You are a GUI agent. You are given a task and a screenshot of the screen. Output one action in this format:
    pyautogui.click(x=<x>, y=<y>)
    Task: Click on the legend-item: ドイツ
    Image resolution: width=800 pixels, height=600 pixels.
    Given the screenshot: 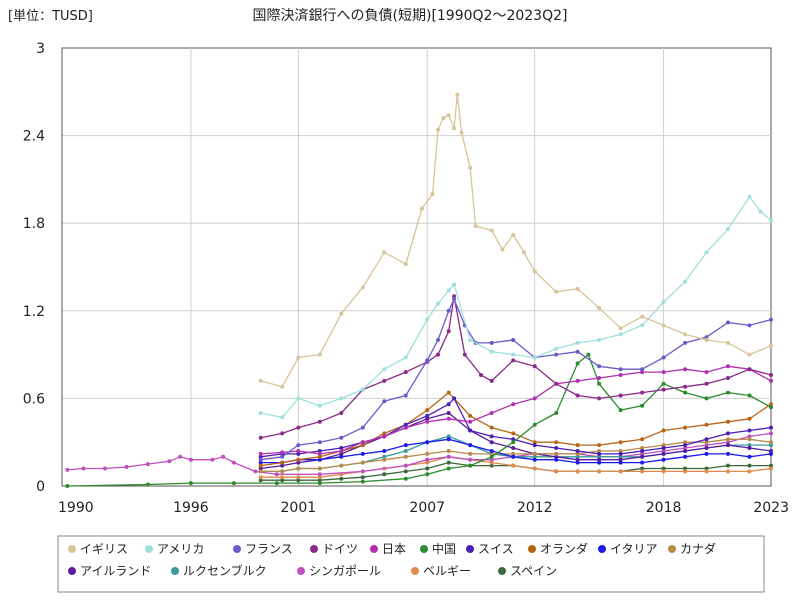 What is the action you would take?
    pyautogui.click(x=334, y=549)
    